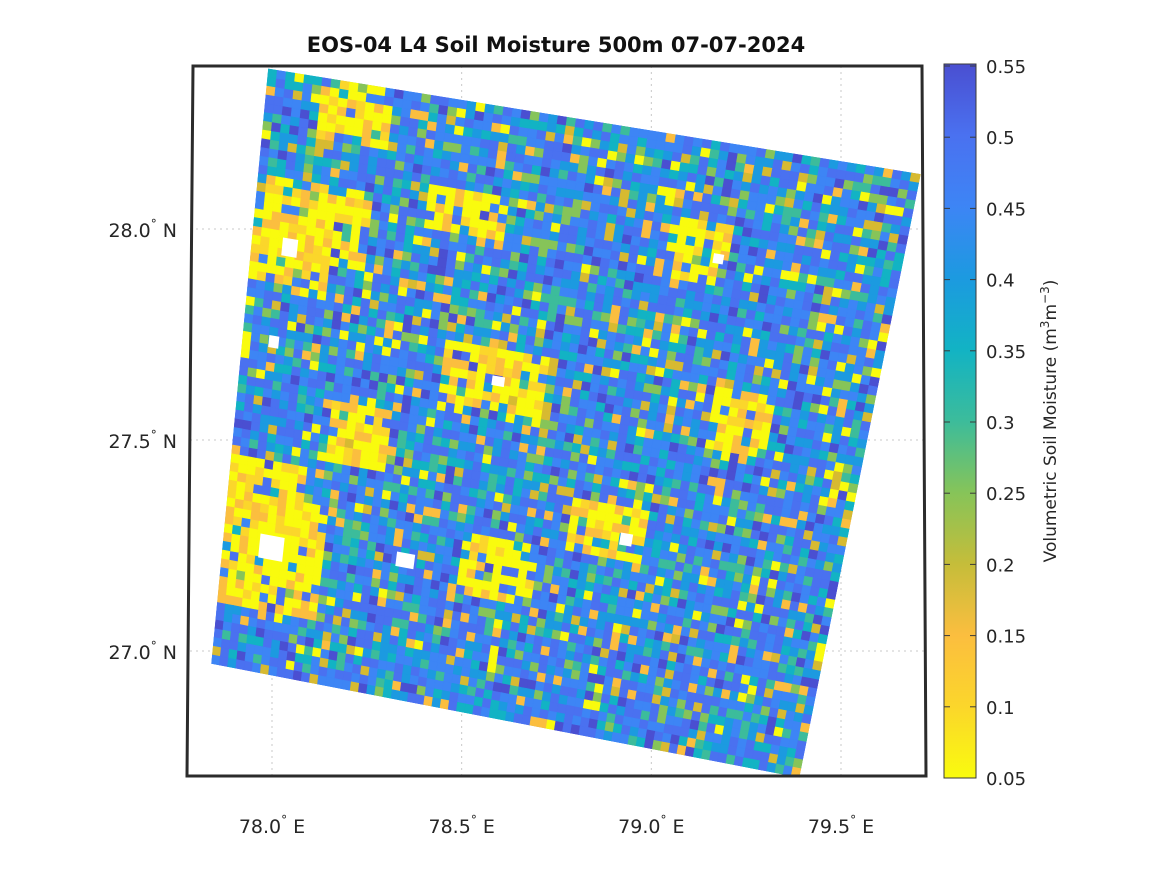  I want to click on lon-tick-label: 78.5° E, so click(462, 825).